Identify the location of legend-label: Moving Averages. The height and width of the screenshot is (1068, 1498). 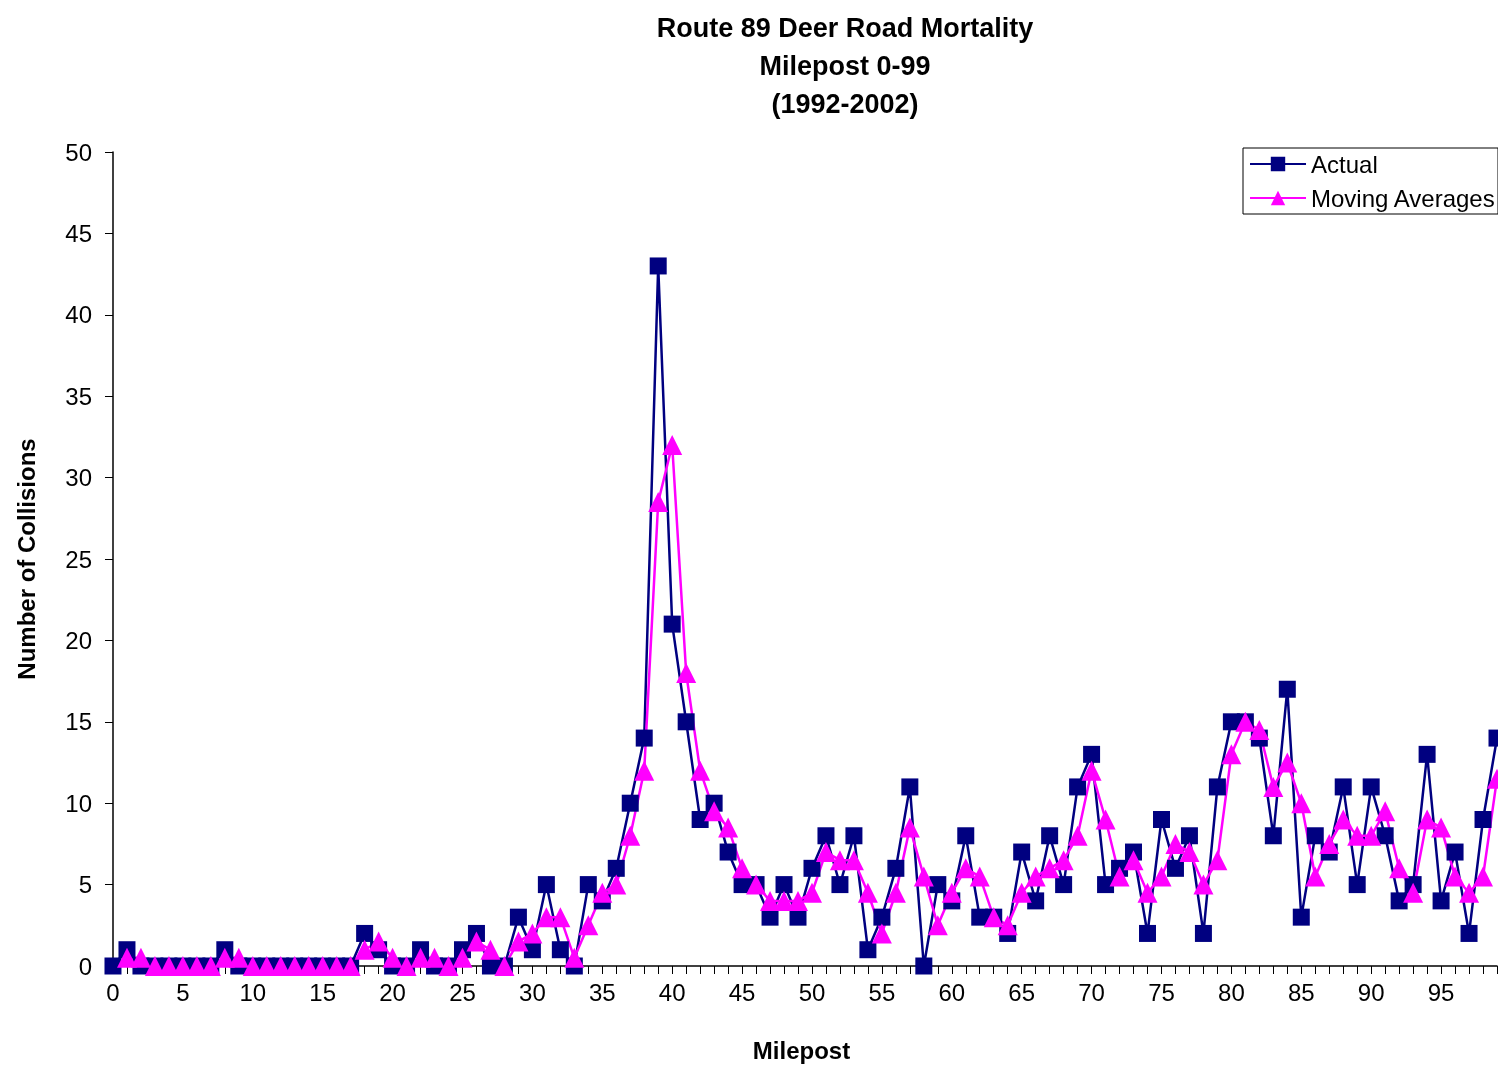
(1403, 198).